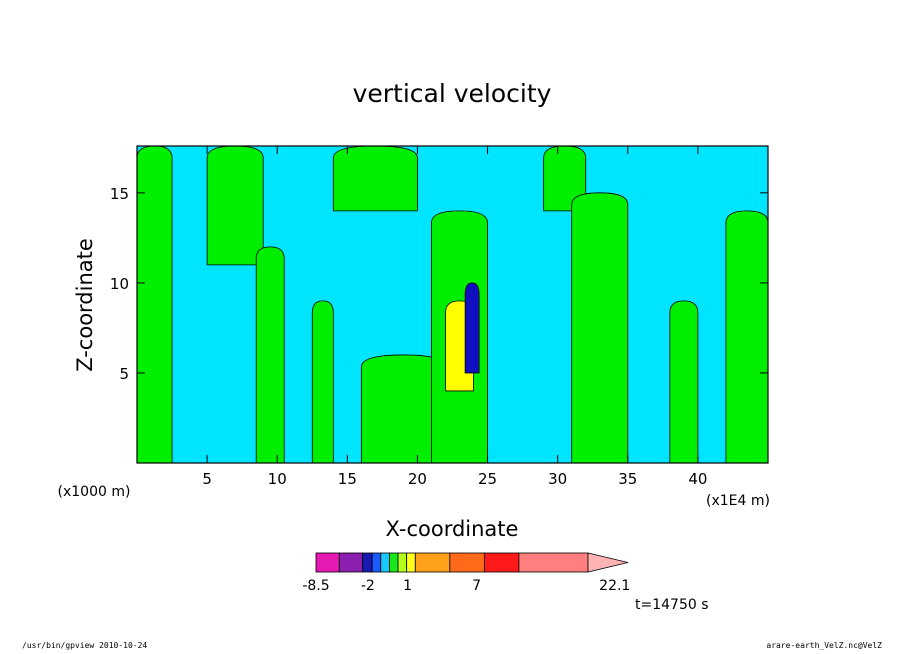 This screenshot has height=654, width=904. What do you see at coordinates (119, 194) in the screenshot?
I see `y-tick-label: 15` at bounding box center [119, 194].